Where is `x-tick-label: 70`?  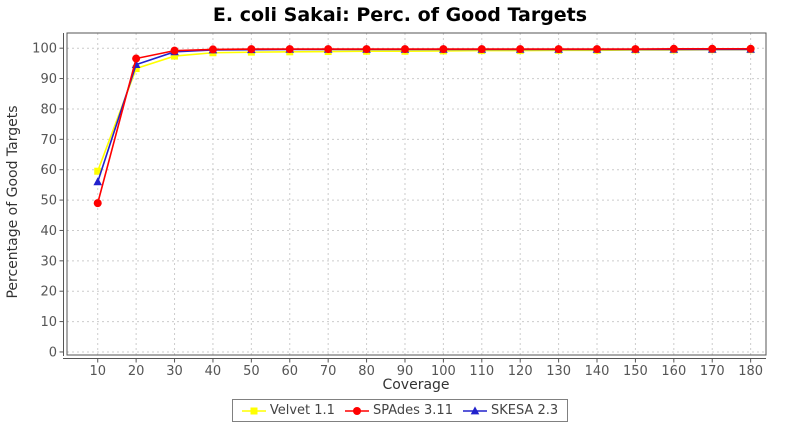
x-tick-label: 70 is located at coordinates (328, 371).